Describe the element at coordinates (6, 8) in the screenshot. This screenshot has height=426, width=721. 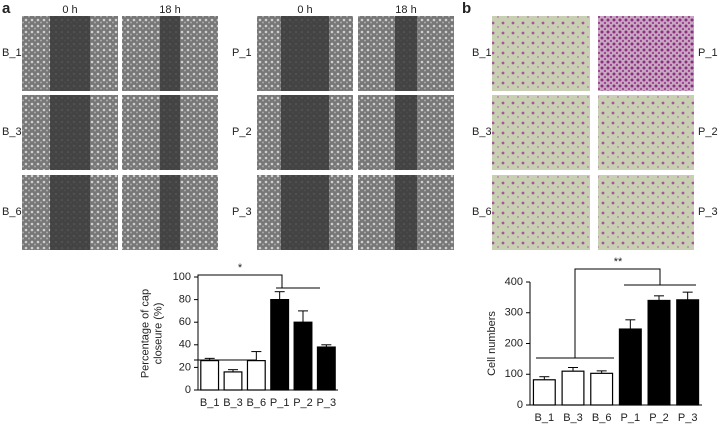
I see `panel-label: a` at that location.